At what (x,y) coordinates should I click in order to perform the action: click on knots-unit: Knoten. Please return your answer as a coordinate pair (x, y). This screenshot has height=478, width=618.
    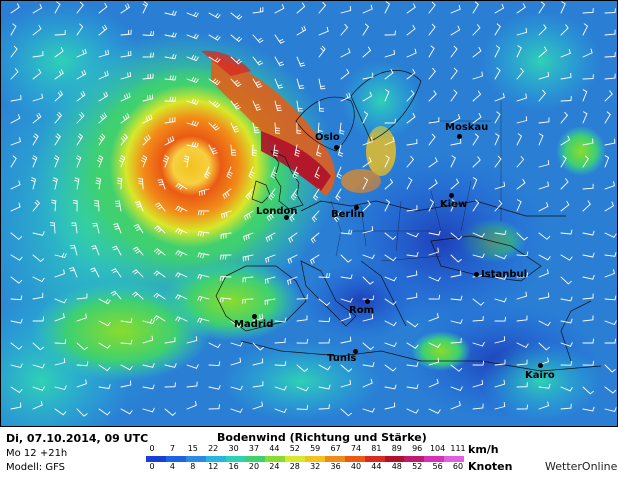
    Looking at the image, I should click on (490, 466).